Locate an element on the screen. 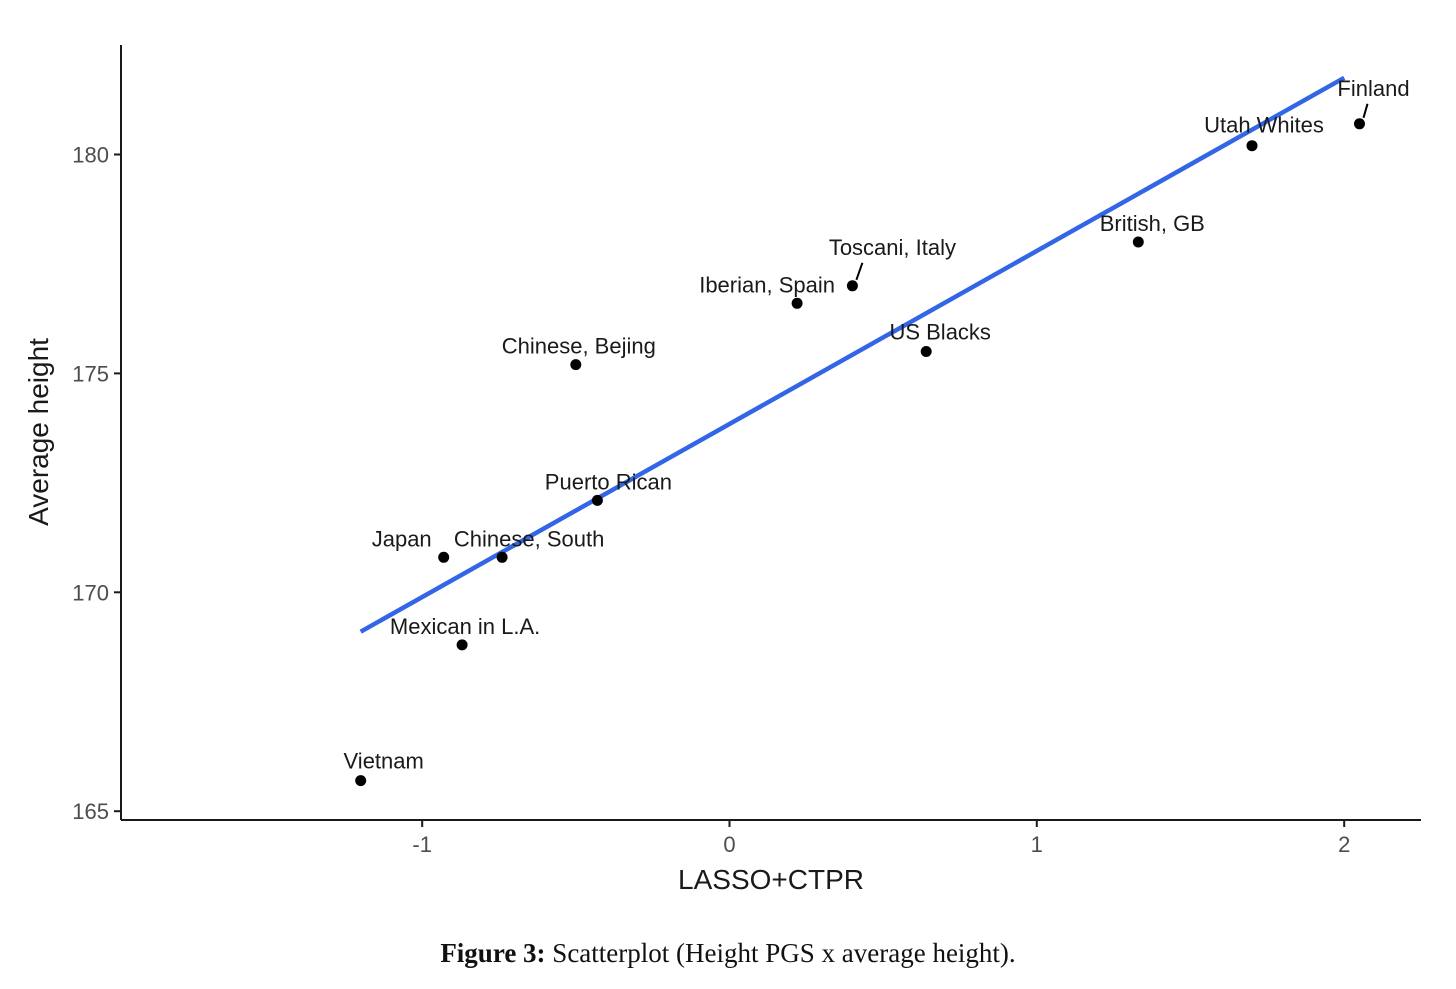 This screenshot has width=1456, height=989. point-label: Chinese, South is located at coordinates (529, 538).